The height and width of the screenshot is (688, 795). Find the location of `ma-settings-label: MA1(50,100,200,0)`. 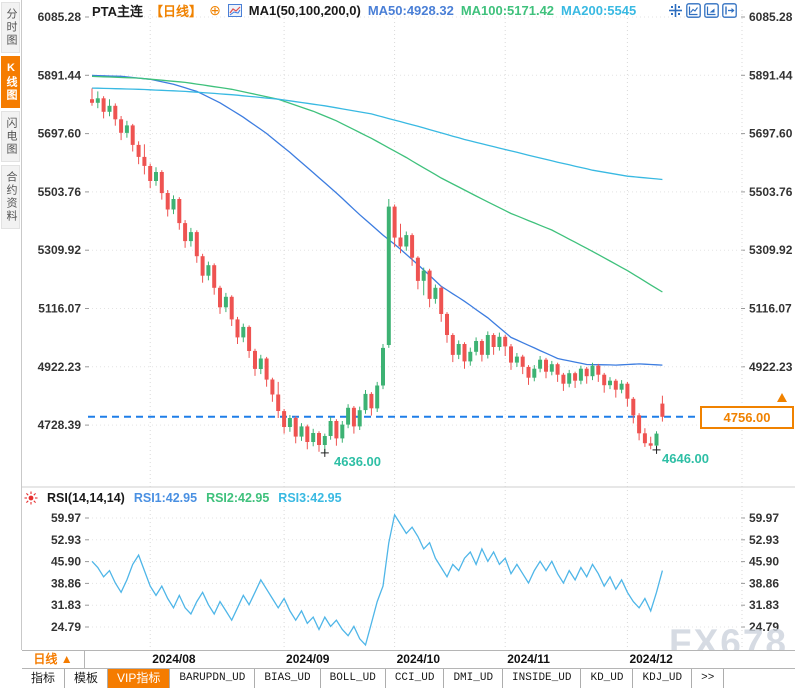

ma-settings-label: MA1(50,100,200,0) is located at coordinates (304, 10).